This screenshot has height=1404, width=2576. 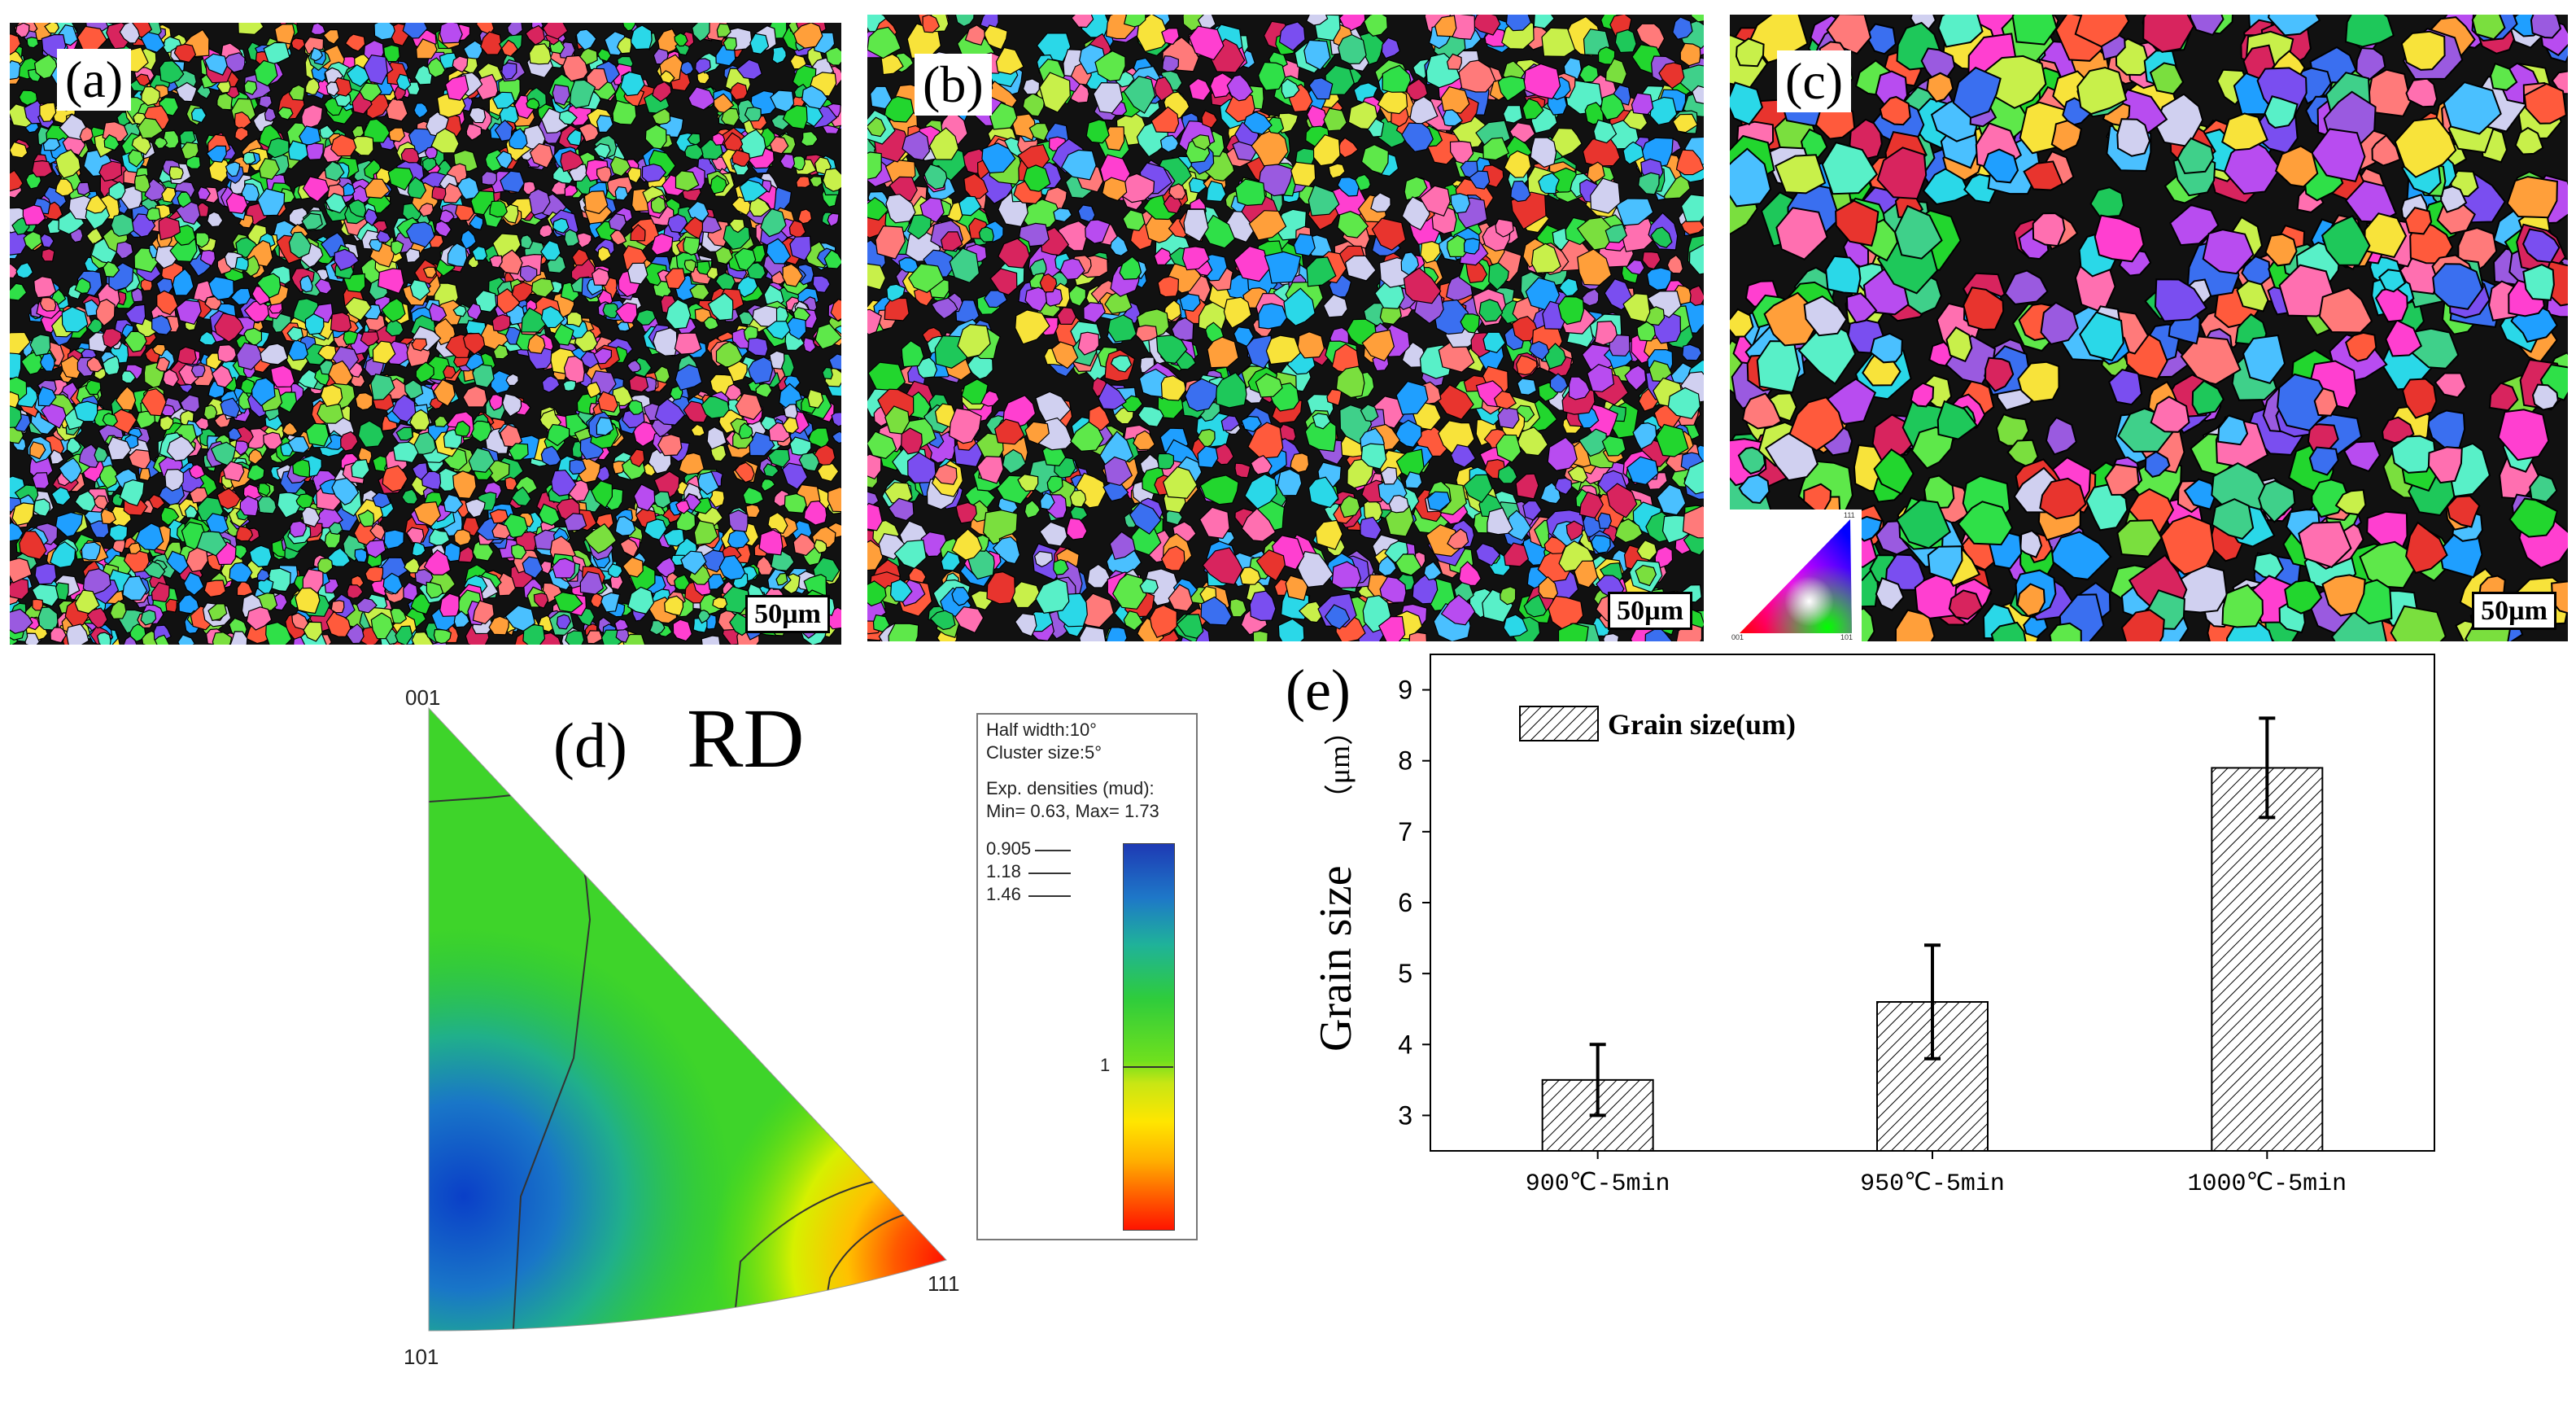 What do you see at coordinates (1072, 811) in the screenshot?
I see `legend-min-max: Min= 0.63, Max= 1.73` at bounding box center [1072, 811].